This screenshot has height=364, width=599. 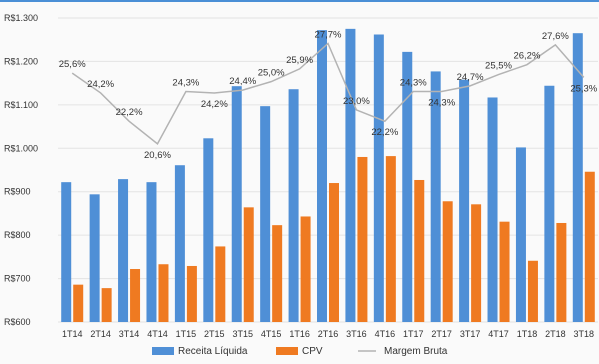 What do you see at coordinates (17, 322) in the screenshot?
I see `y-tick-label: R$600` at bounding box center [17, 322].